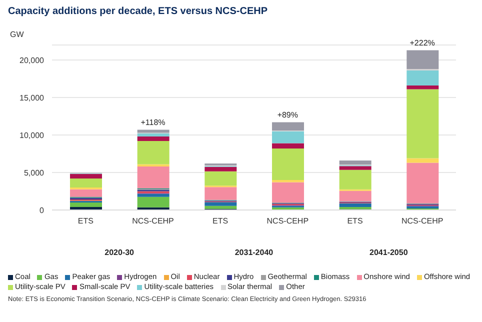 Image resolution: width=482 pixels, height=322 pixels. I want to click on text: 2041-2050, so click(388, 252).